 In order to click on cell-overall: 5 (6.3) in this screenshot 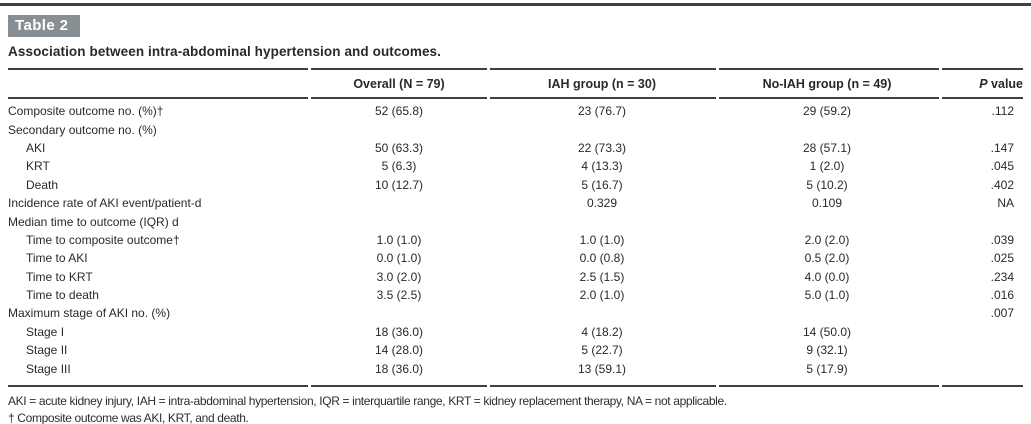, I will do `click(399, 166)`.